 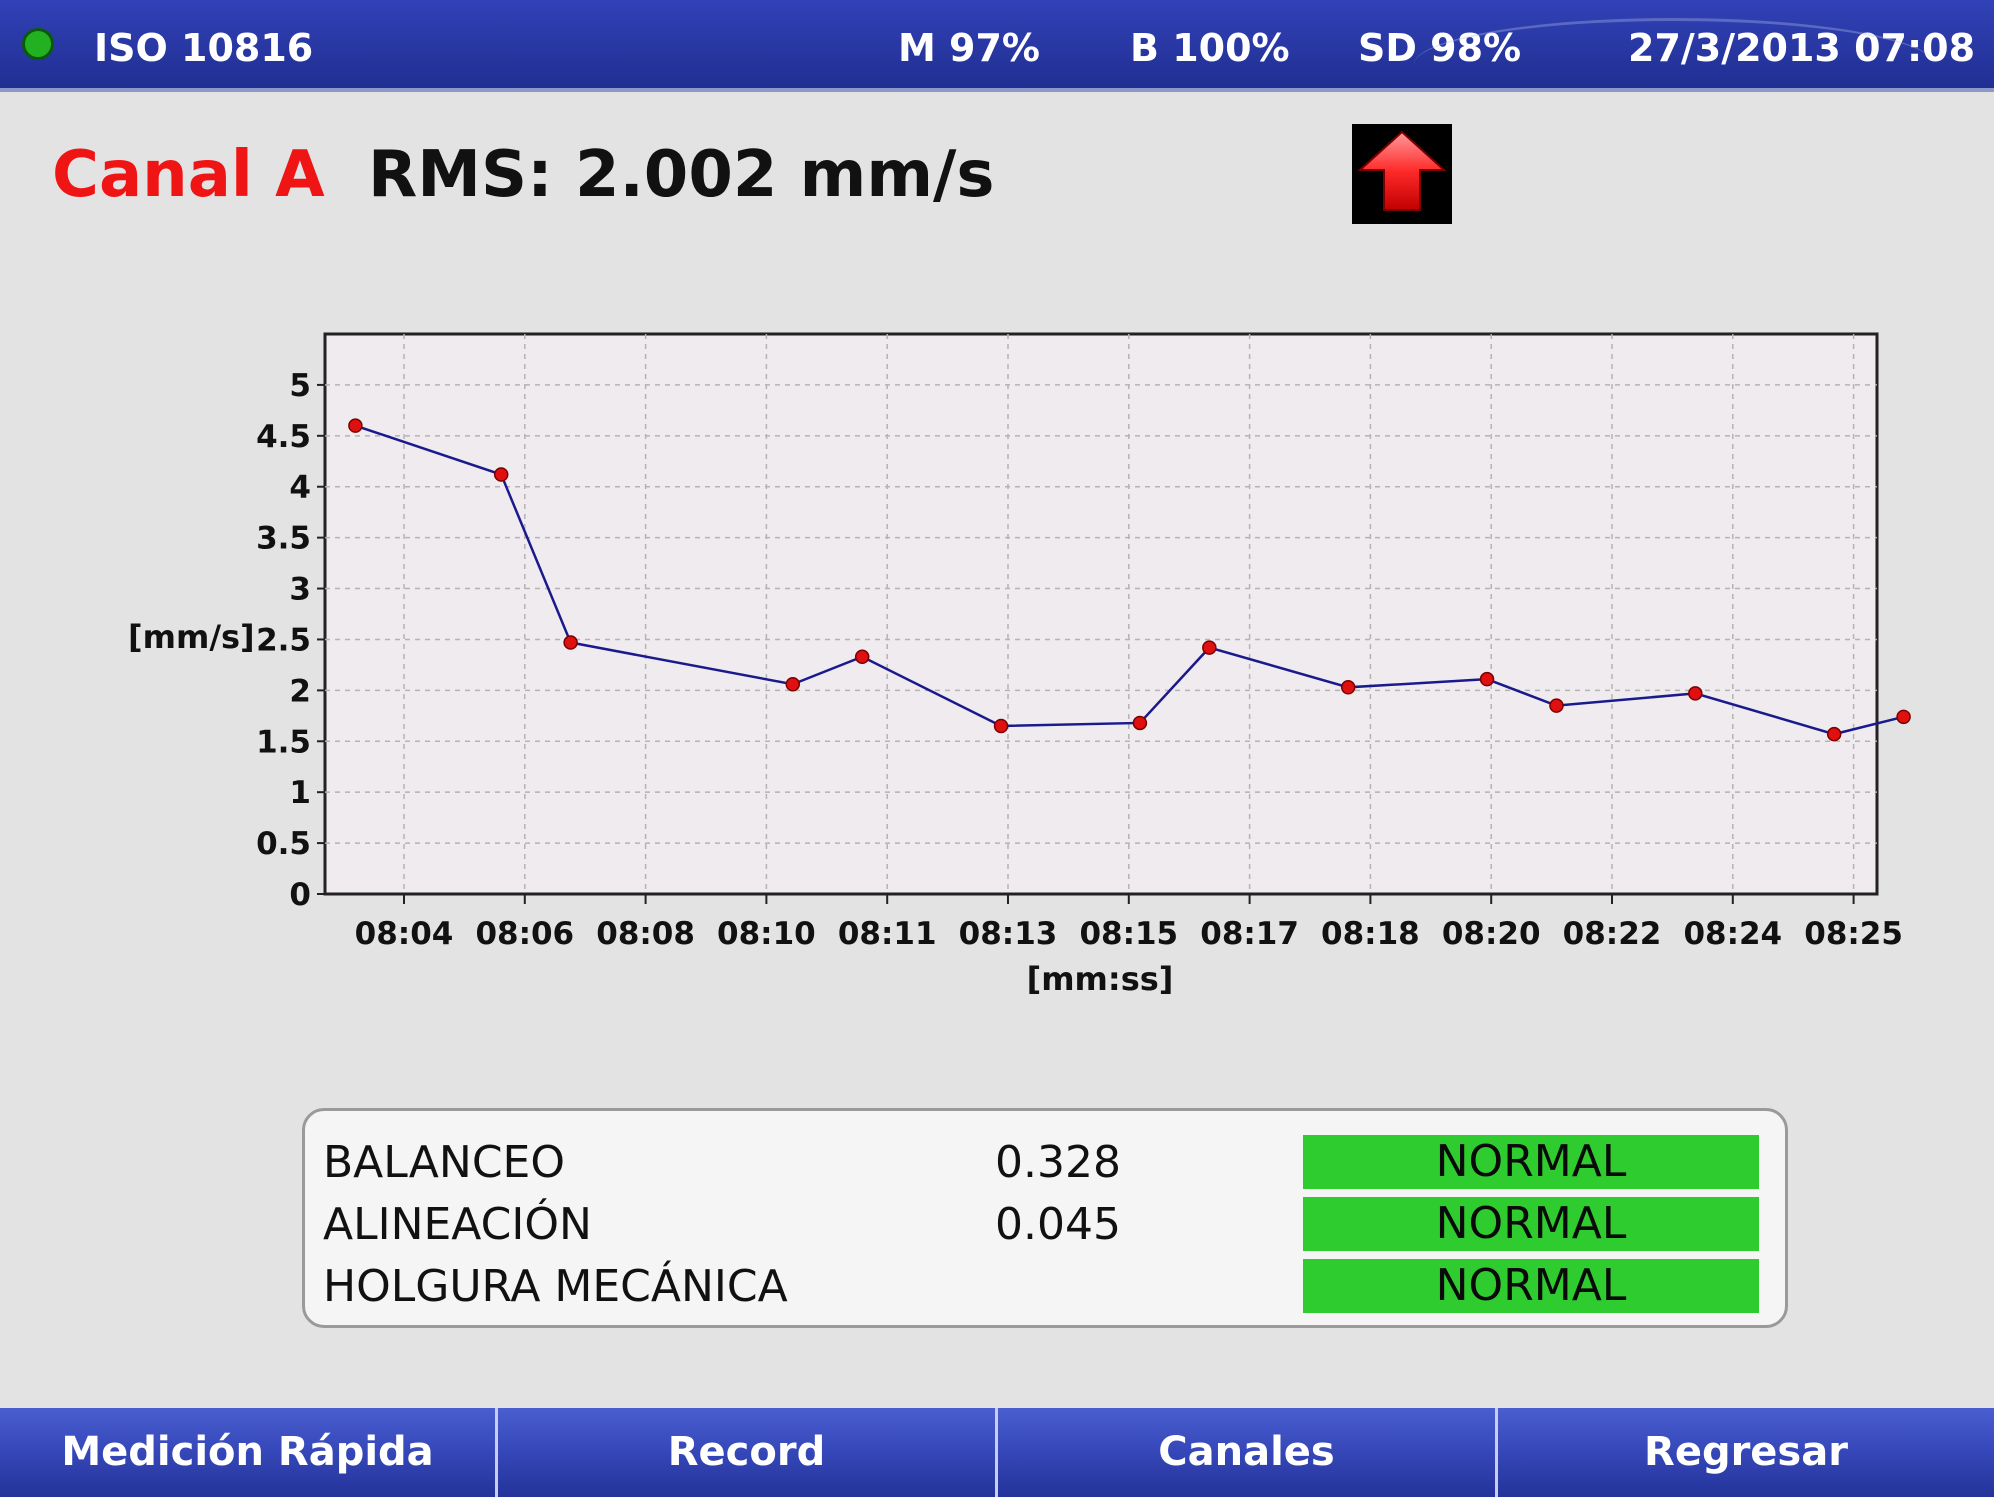 I want to click on red-up-arrow-icon, so click(x=1402, y=170).